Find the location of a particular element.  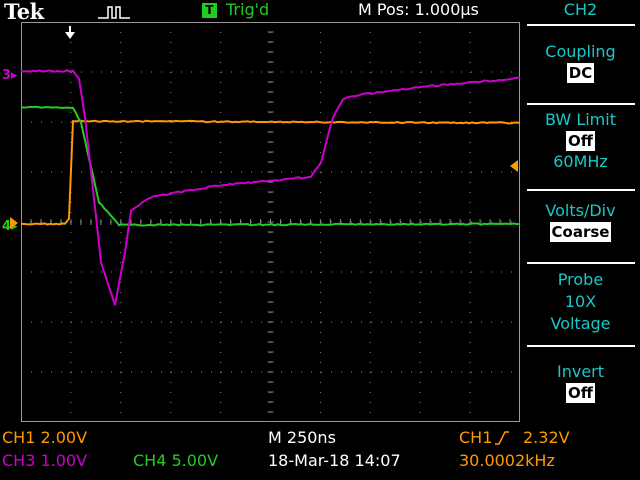

ch1-ground-marker-icon is located at coordinates (11, 223).